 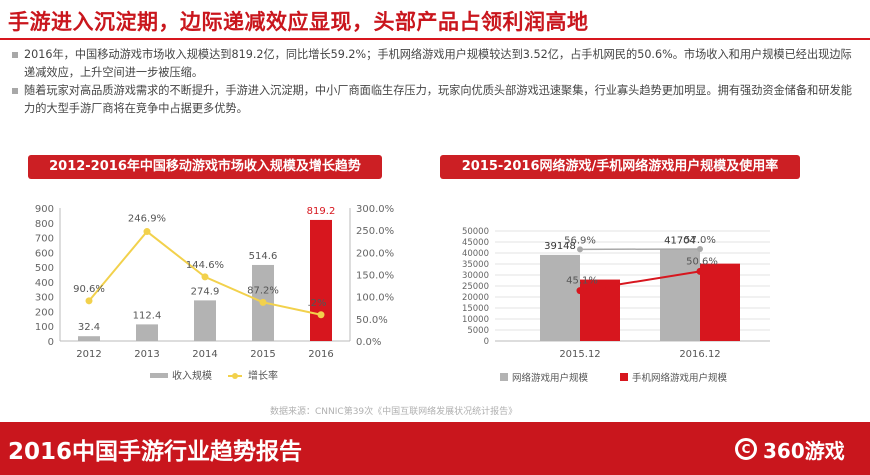 What do you see at coordinates (475, 265) in the screenshot?
I see `y-tick-label: 35000` at bounding box center [475, 265].